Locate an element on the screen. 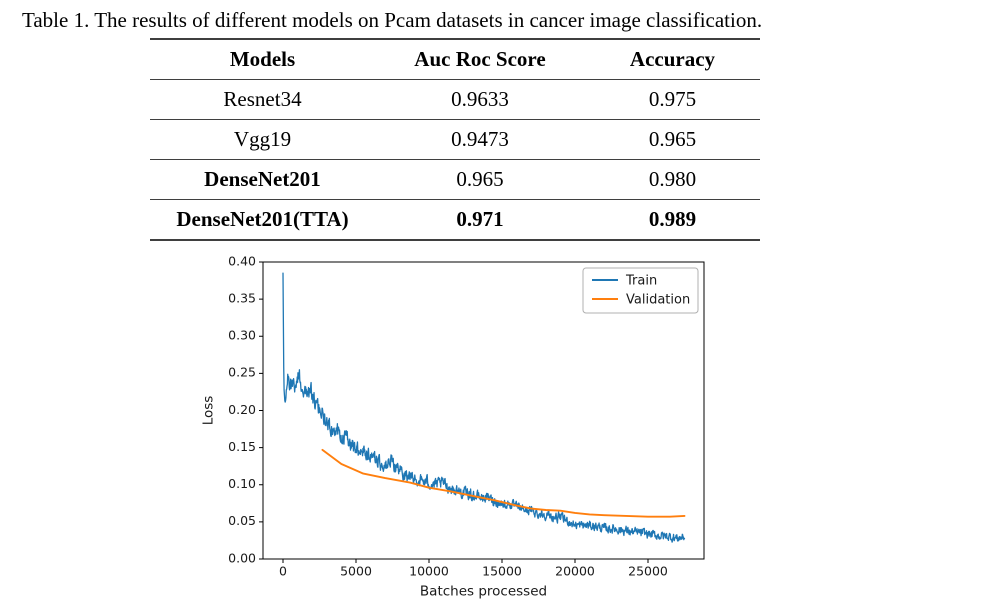 The width and height of the screenshot is (982, 611). auc-roc-cell: 0.9633 is located at coordinates (480, 99).